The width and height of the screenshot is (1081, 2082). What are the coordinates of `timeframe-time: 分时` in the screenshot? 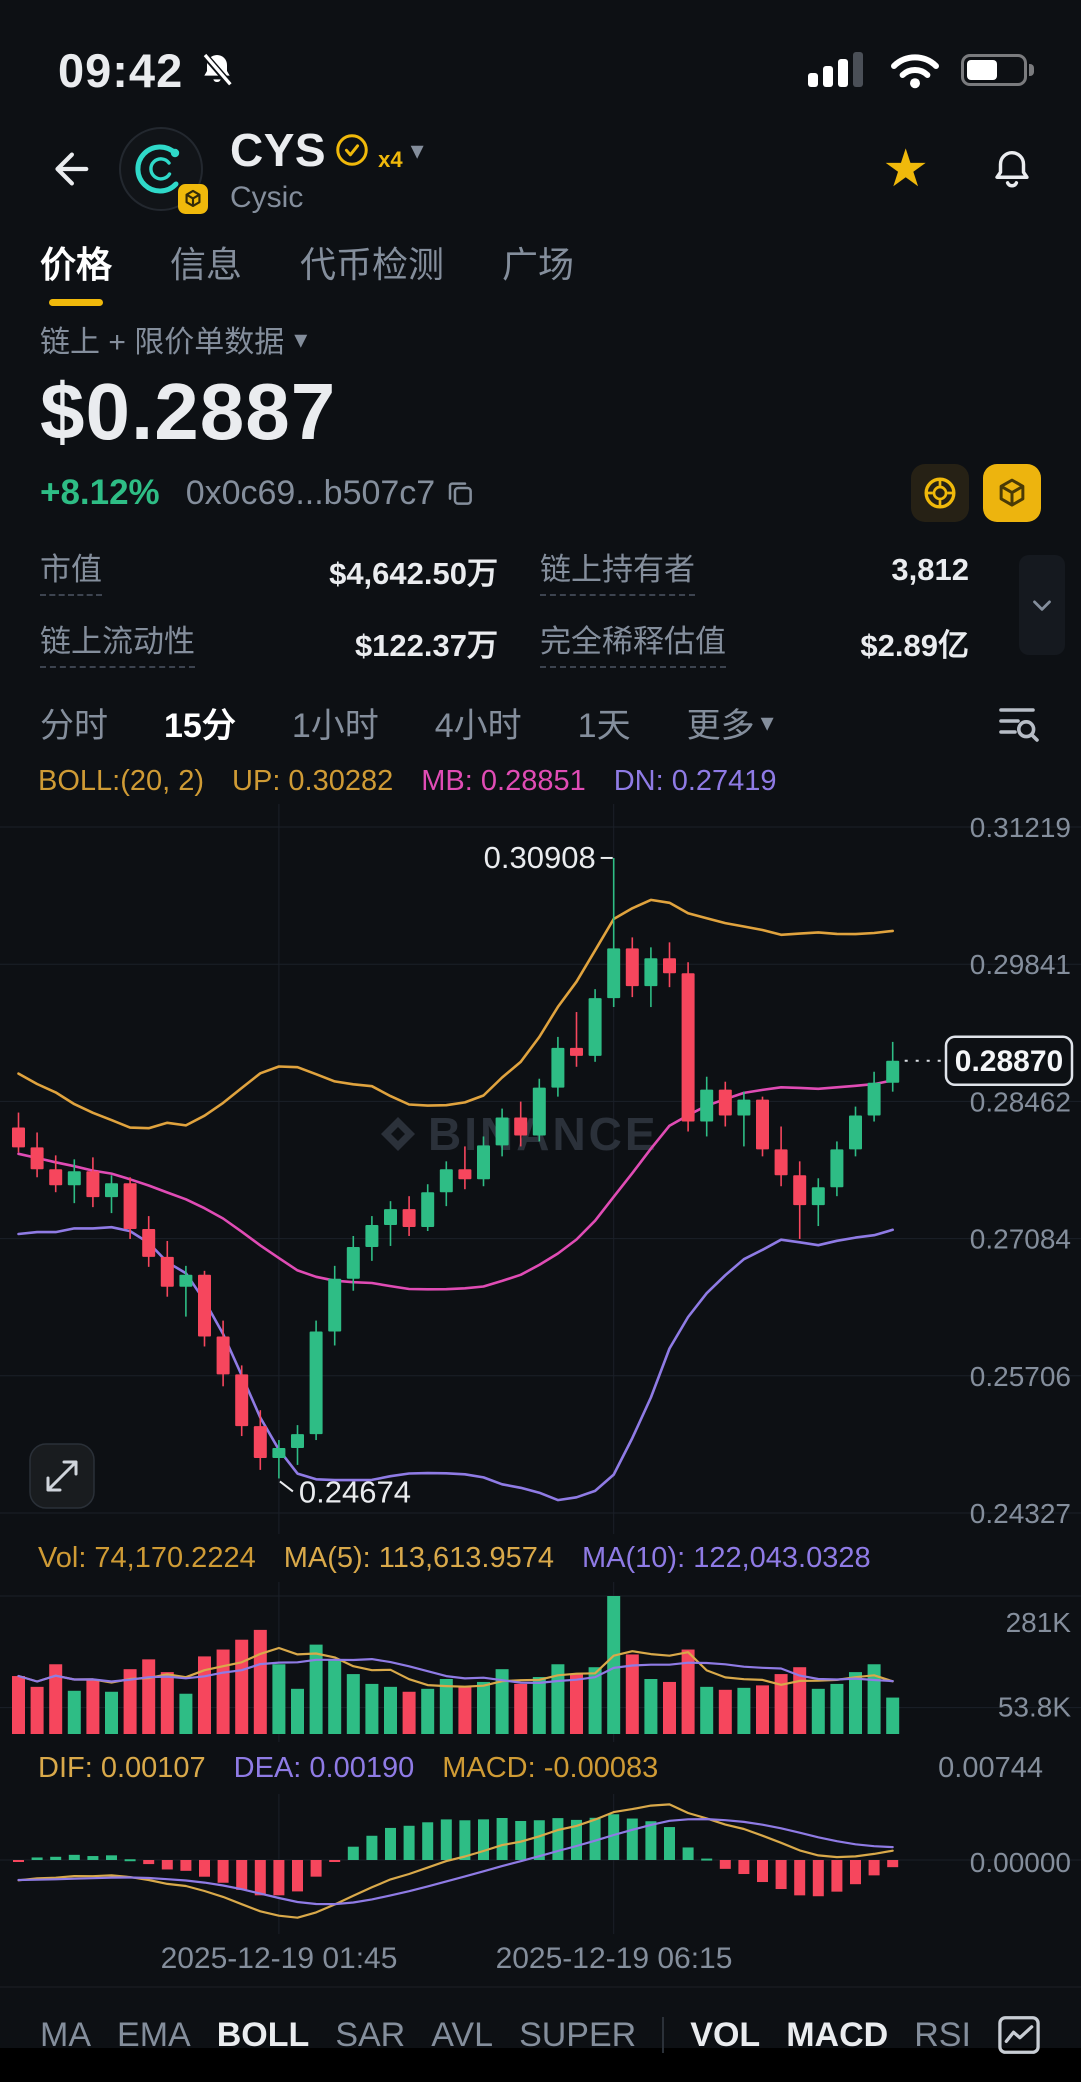 It's located at (74, 725).